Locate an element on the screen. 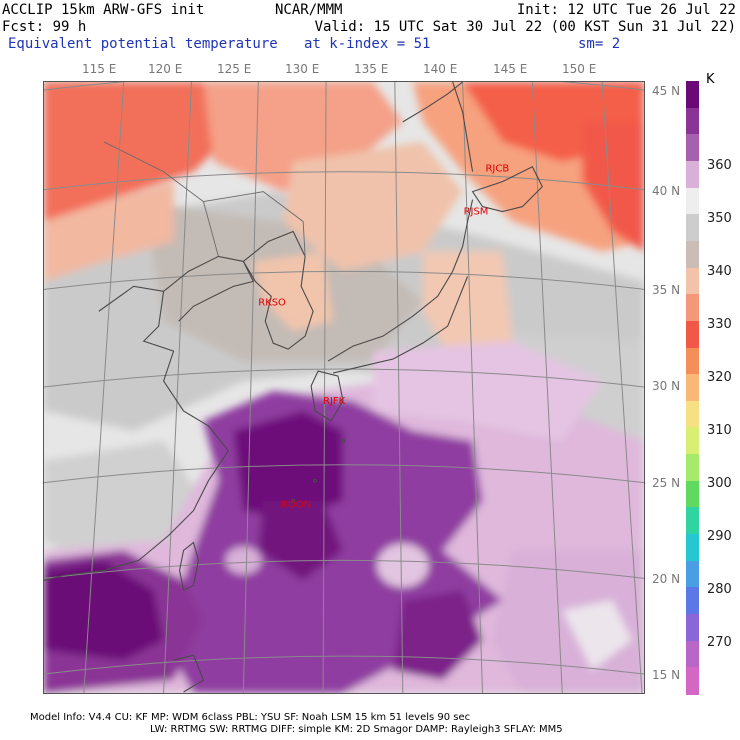 Image resolution: width=740 pixels, height=740 pixels. lat-label: 45 N is located at coordinates (666, 91).